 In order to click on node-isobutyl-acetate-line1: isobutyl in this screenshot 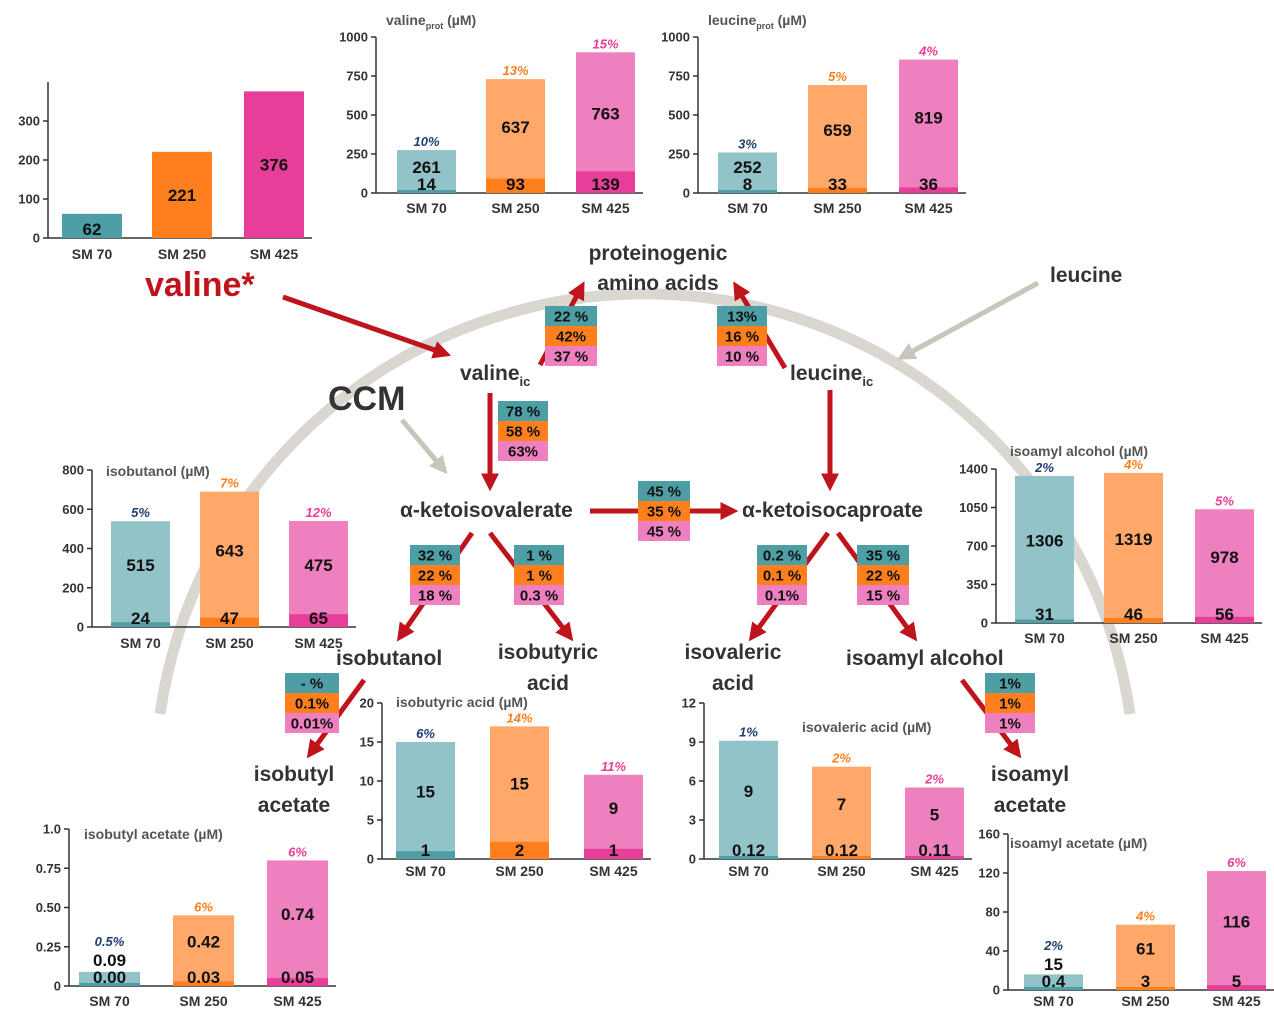, I will do `click(294, 774)`.